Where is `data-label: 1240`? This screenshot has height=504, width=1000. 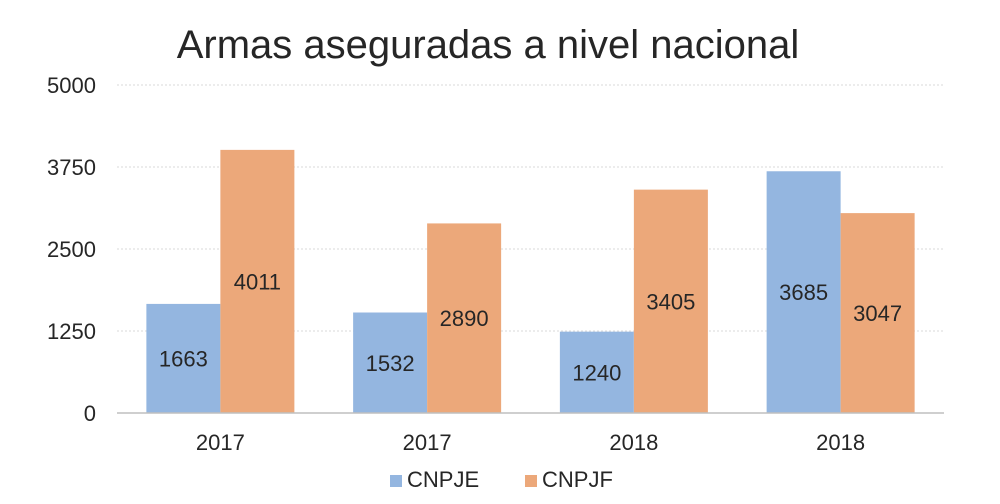 data-label: 1240 is located at coordinates (596, 372).